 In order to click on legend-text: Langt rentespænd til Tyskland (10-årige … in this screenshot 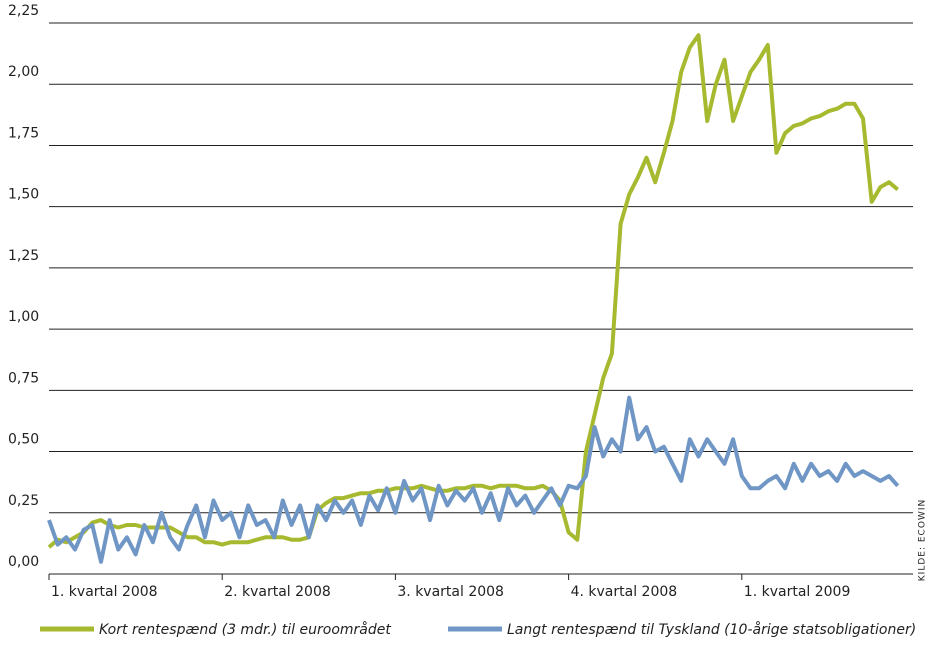, I will do `click(711, 629)`.